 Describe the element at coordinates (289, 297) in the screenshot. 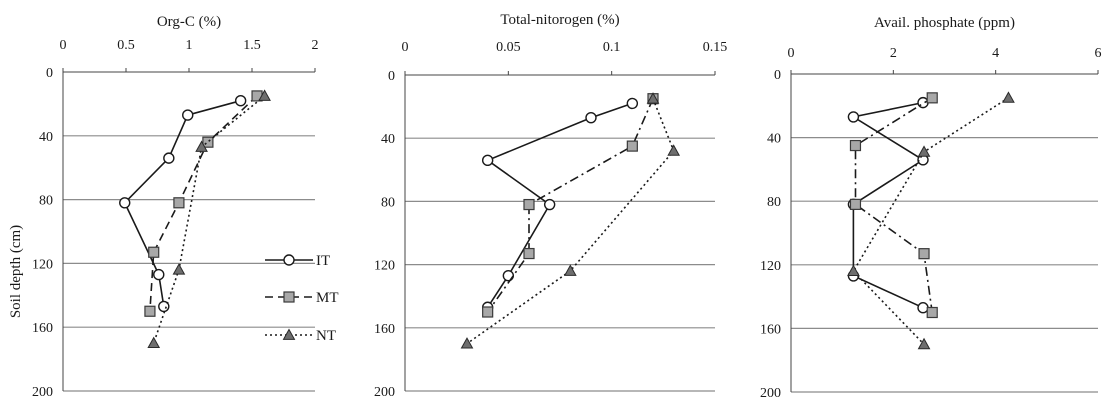

I see `legend-marker-mt` at that location.